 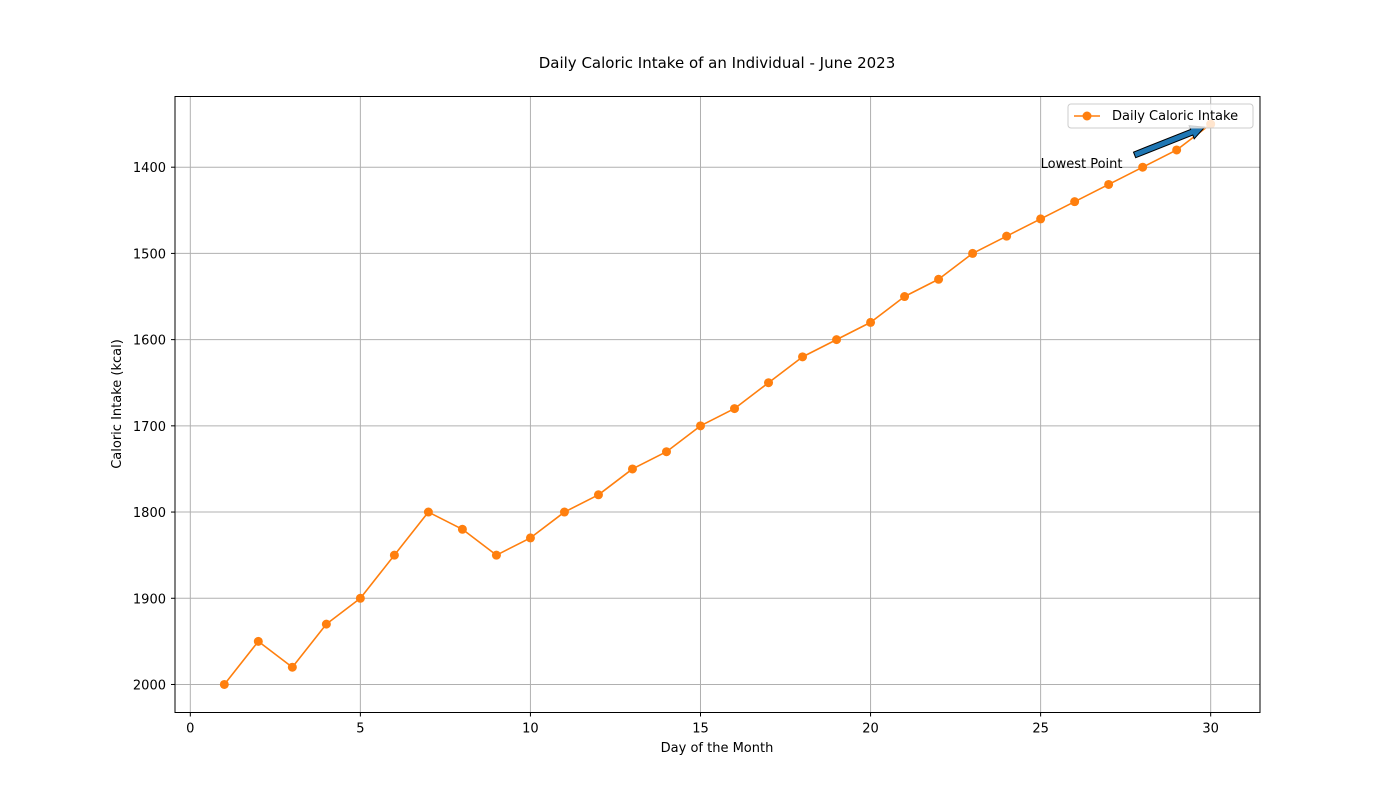 I want to click on legend-marker-swatch, so click(x=1087, y=116).